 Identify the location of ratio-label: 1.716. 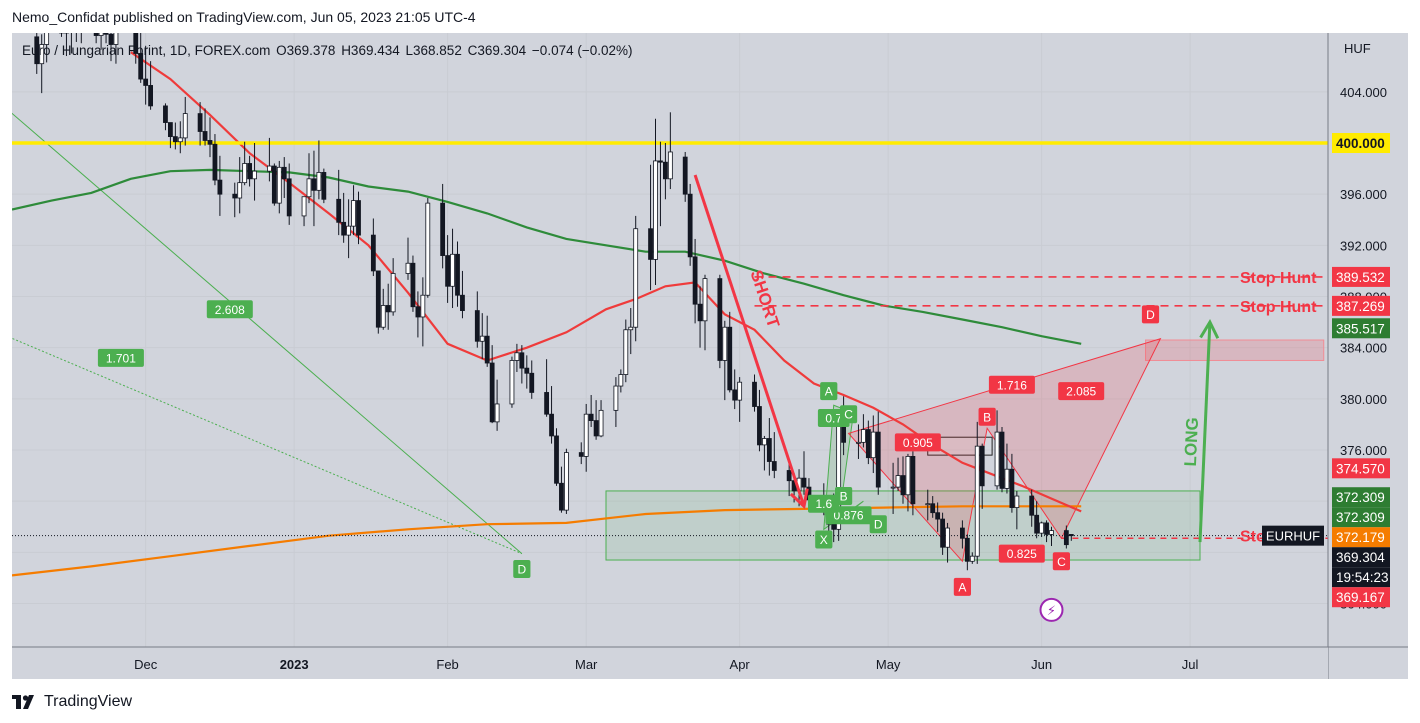
(1012, 385).